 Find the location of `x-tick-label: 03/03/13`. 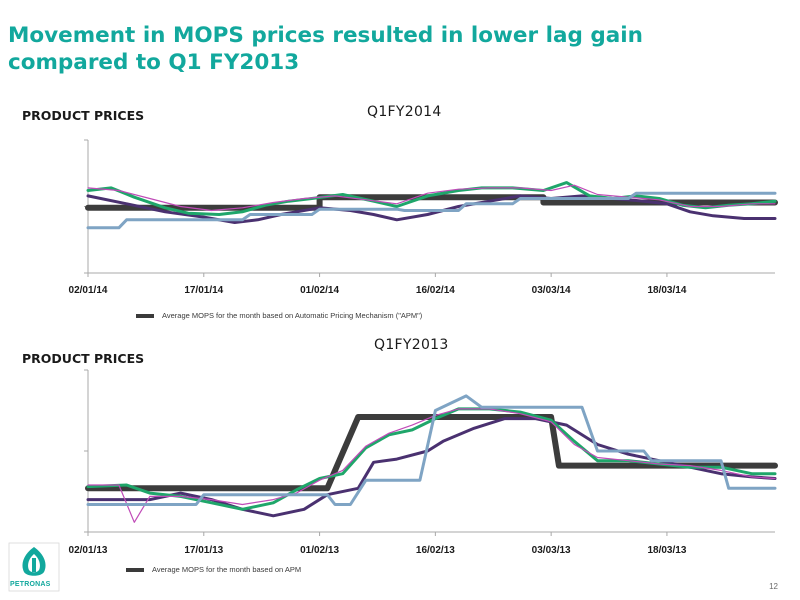

x-tick-label: 03/03/13 is located at coordinates (551, 550).